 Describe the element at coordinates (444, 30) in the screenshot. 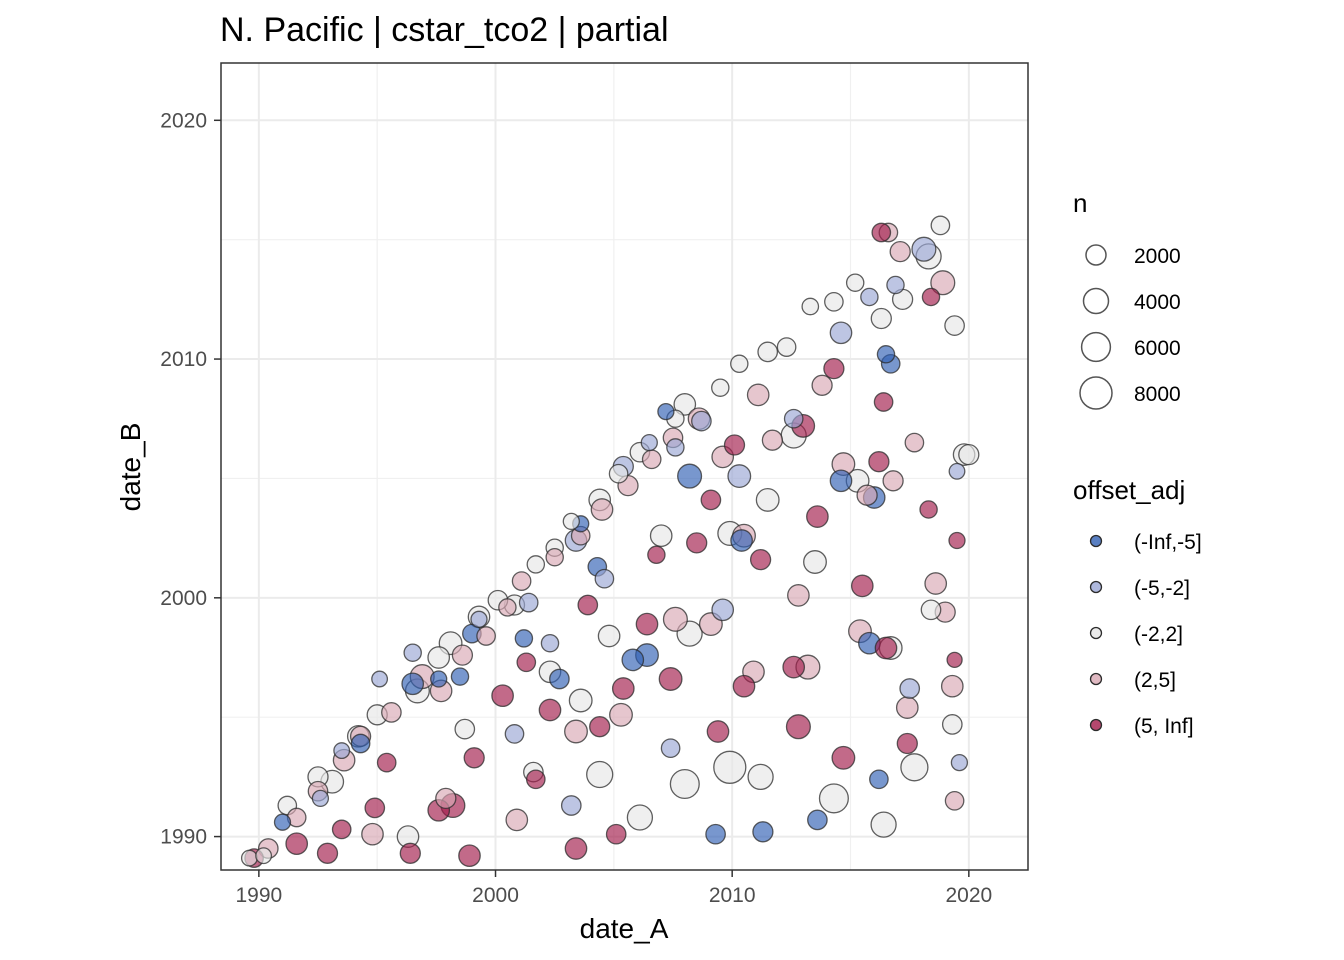

I see `chart-title: N. Pacific | cstar_tco2 | partial` at that location.